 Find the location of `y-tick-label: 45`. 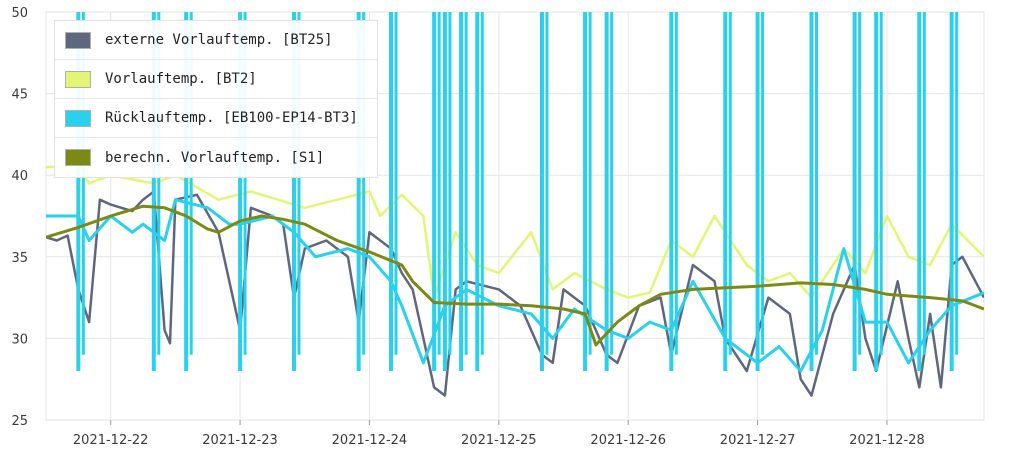

y-tick-label: 45 is located at coordinates (19, 95).